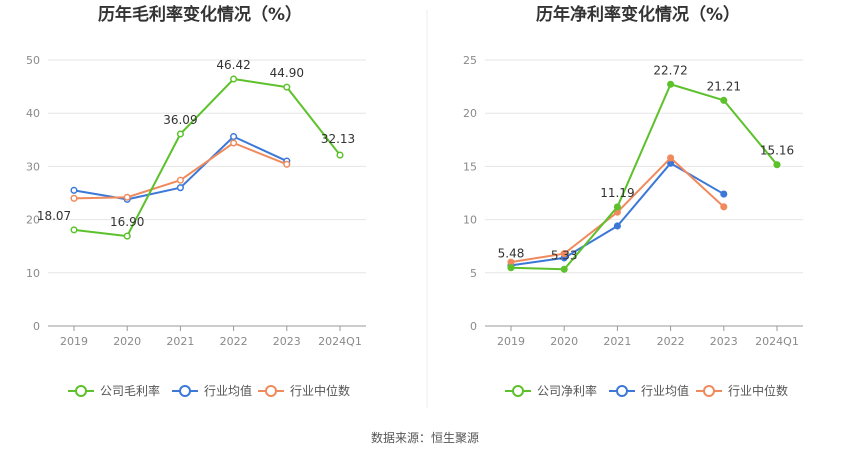 The width and height of the screenshot is (850, 463). I want to click on legend-label: 公司净利率, so click(567, 390).